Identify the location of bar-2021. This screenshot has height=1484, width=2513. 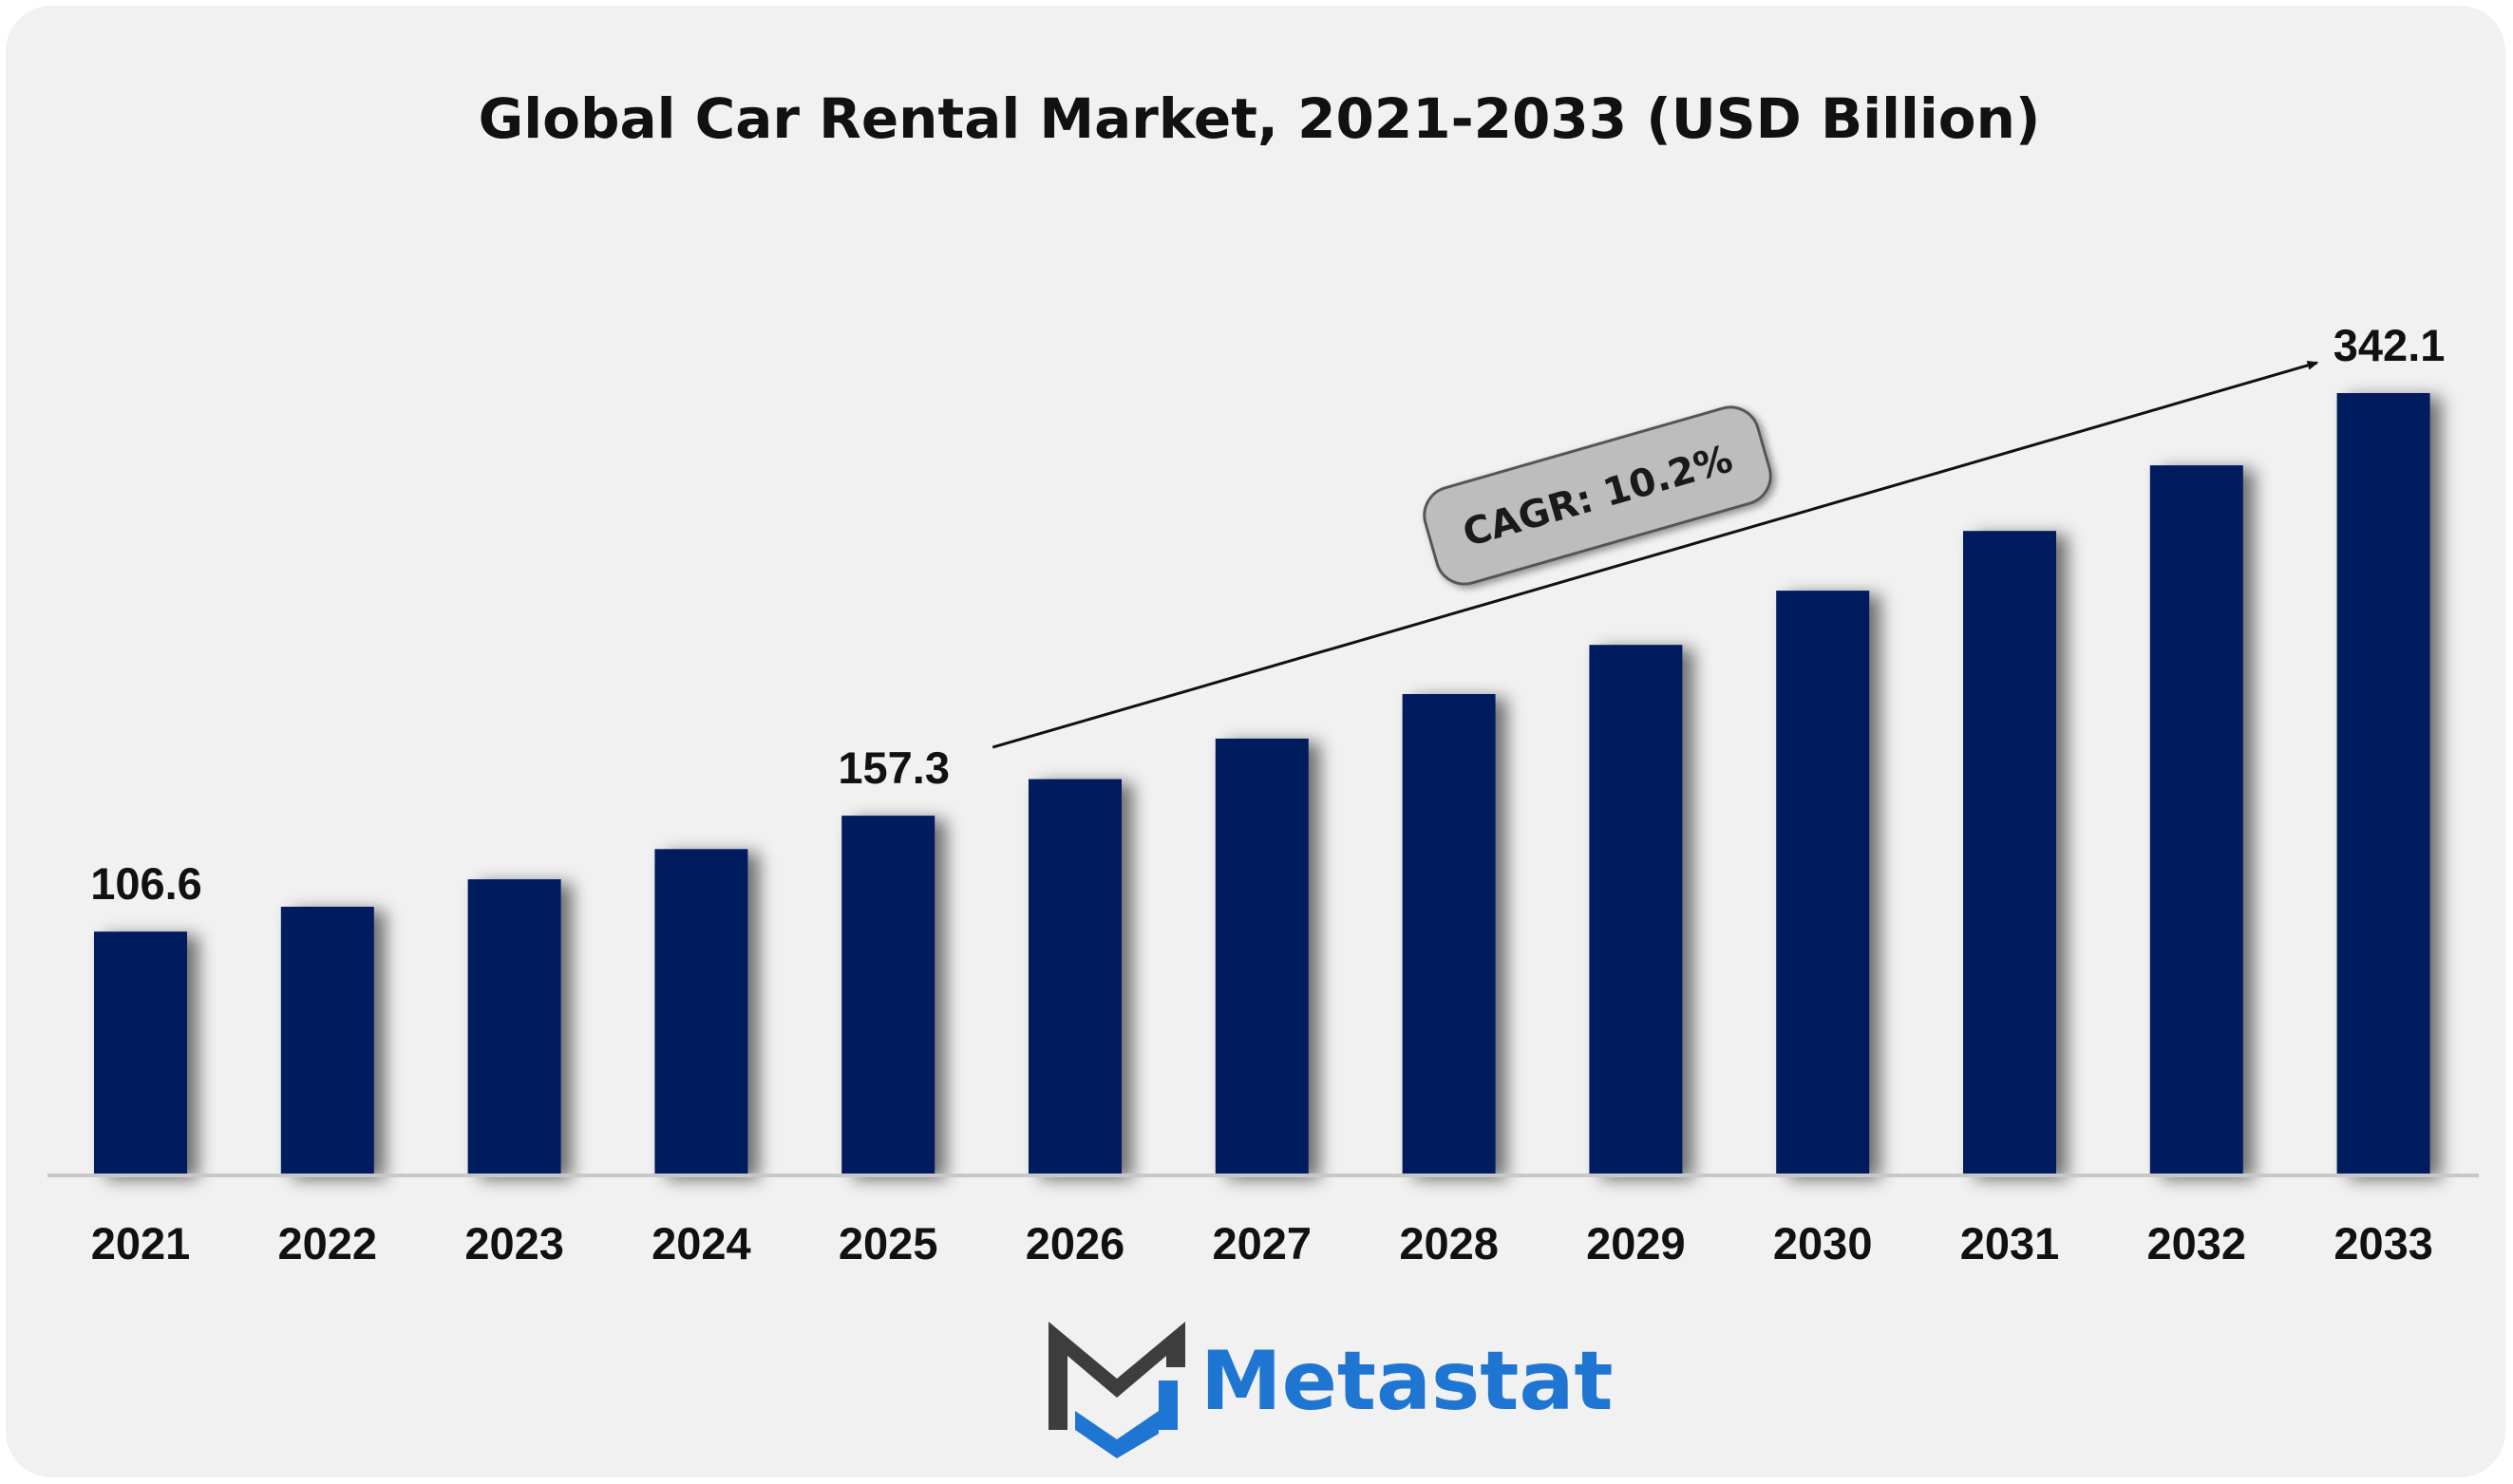
(140, 1053).